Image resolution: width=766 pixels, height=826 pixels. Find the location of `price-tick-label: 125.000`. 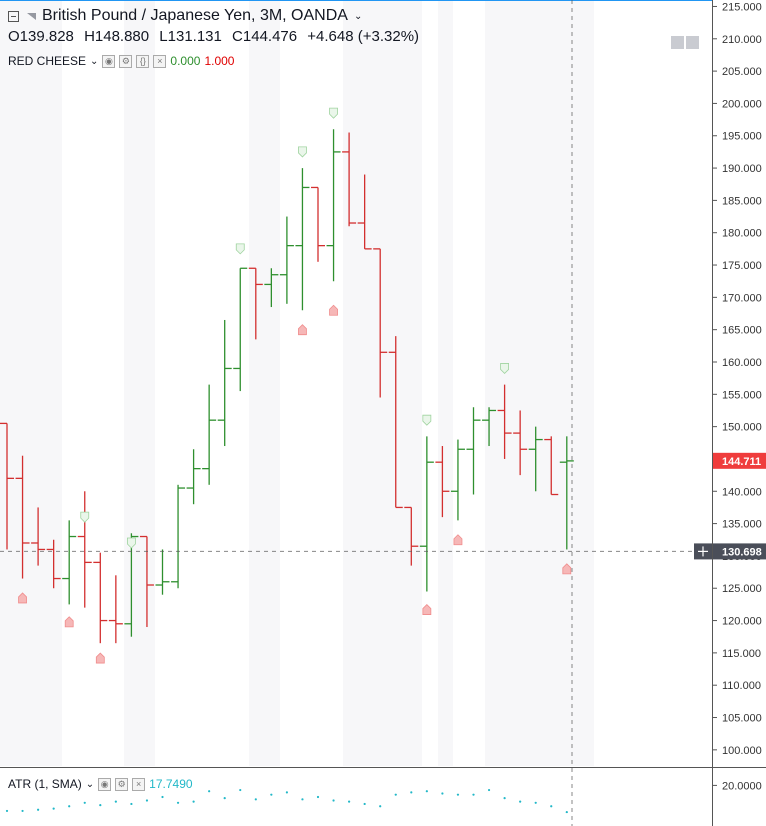

price-tick-label: 125.000 is located at coordinates (742, 589).